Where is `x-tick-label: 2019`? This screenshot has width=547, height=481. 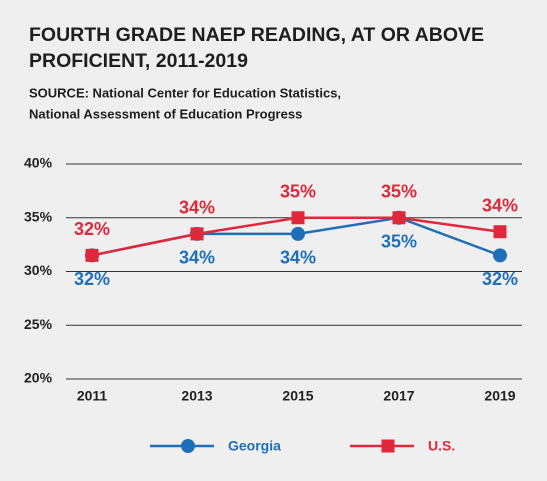 x-tick-label: 2019 is located at coordinates (499, 396).